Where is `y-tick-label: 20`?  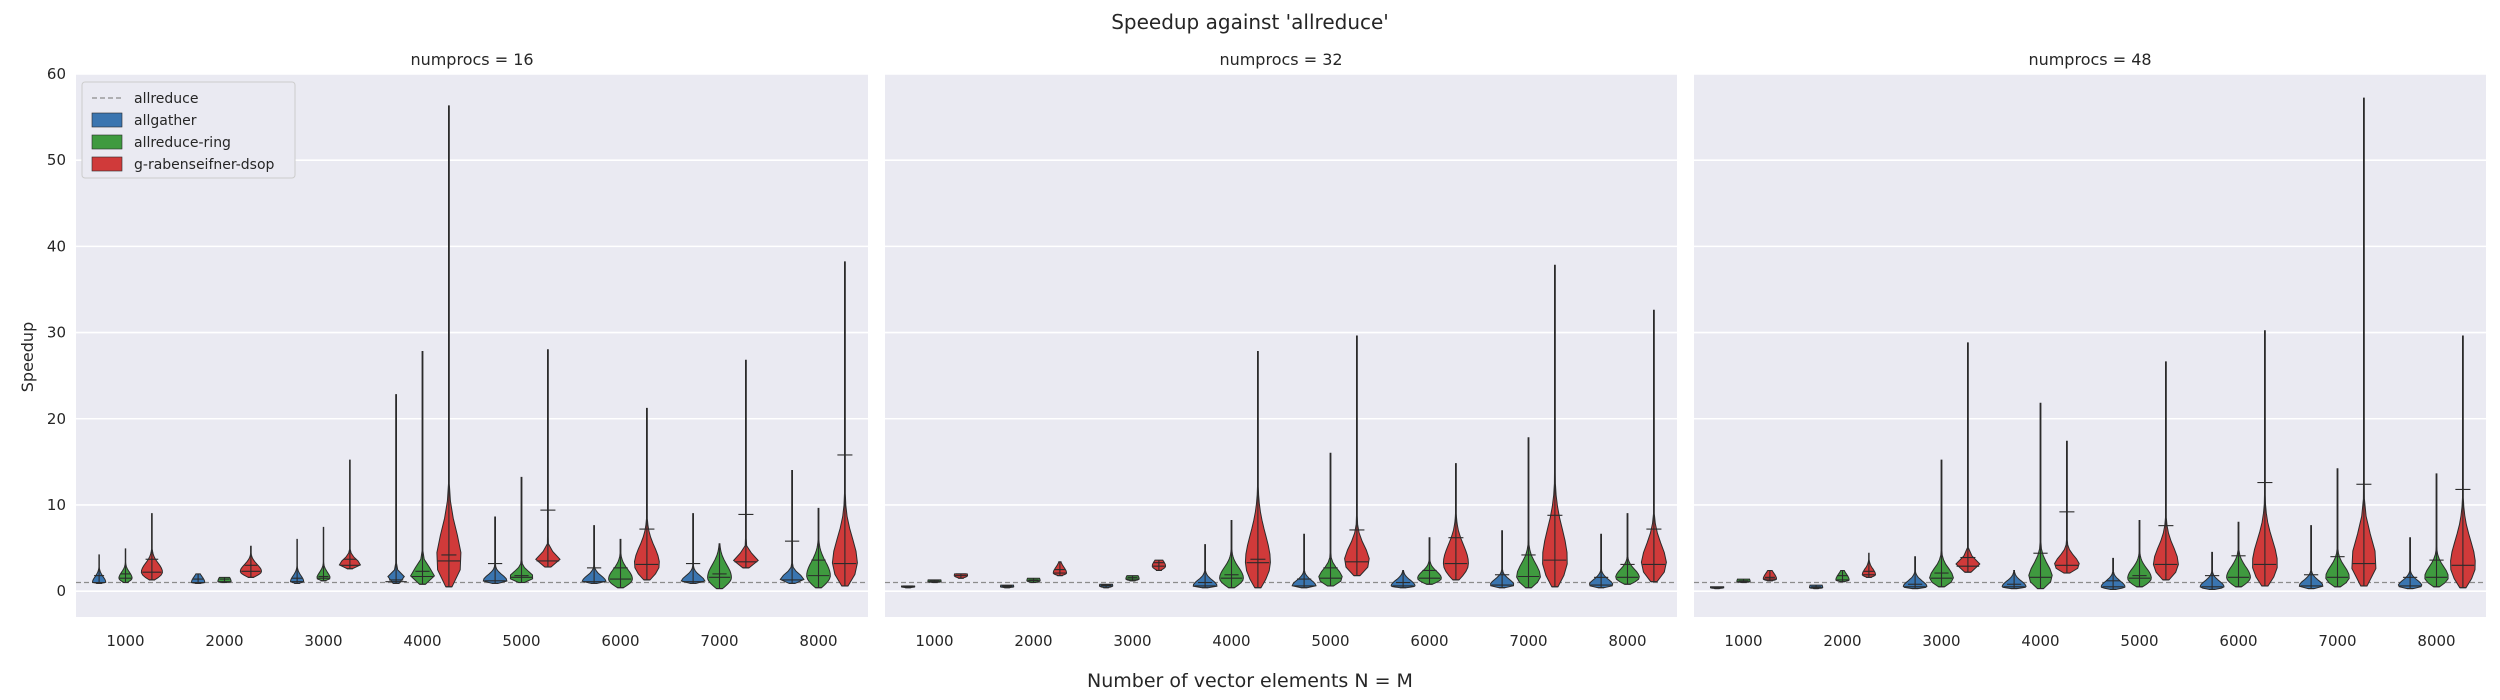 y-tick-label: 20 is located at coordinates (56, 419).